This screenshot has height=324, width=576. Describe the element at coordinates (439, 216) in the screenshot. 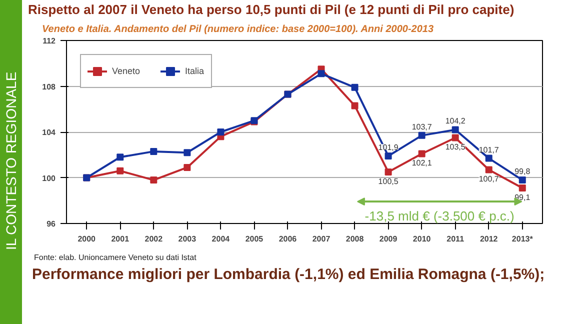

I see `annotation: -13,5 mld € (-3.500 € p.c.)` at that location.